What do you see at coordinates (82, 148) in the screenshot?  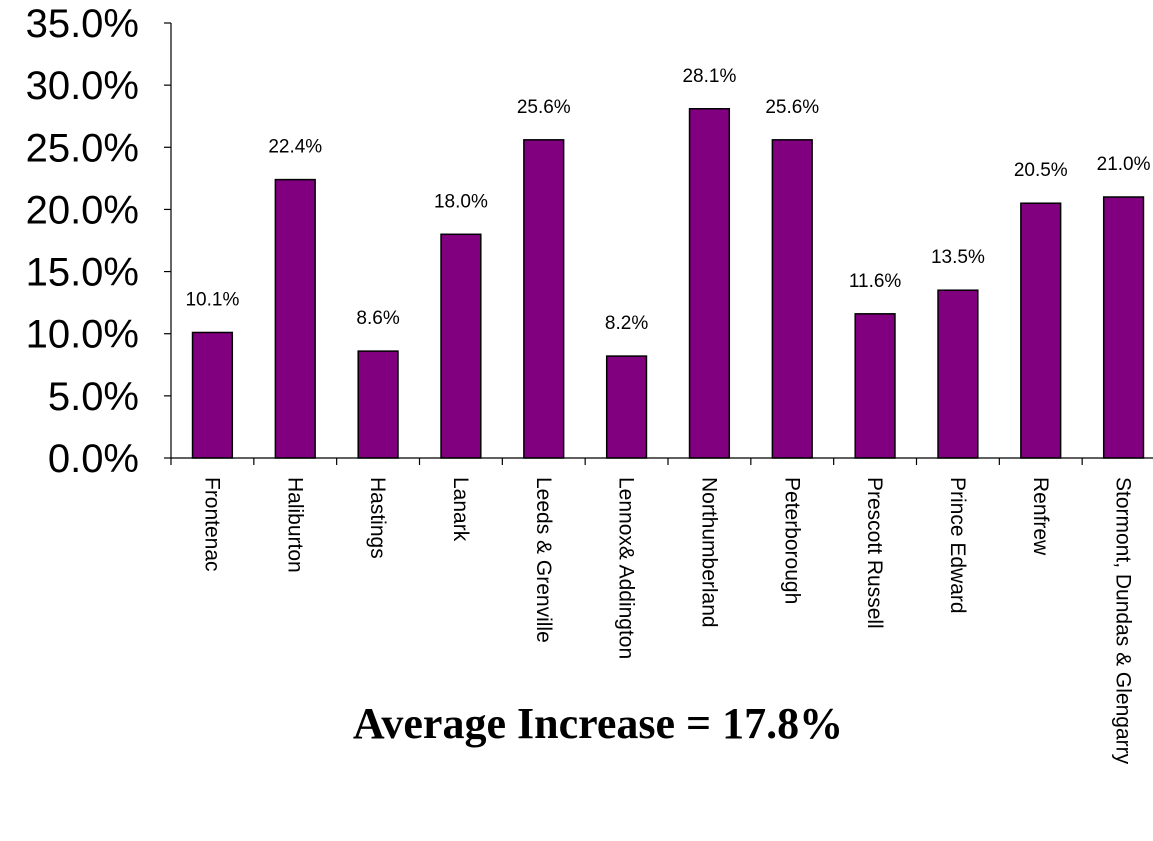 I see `y-tick-label: 25.0%` at bounding box center [82, 148].